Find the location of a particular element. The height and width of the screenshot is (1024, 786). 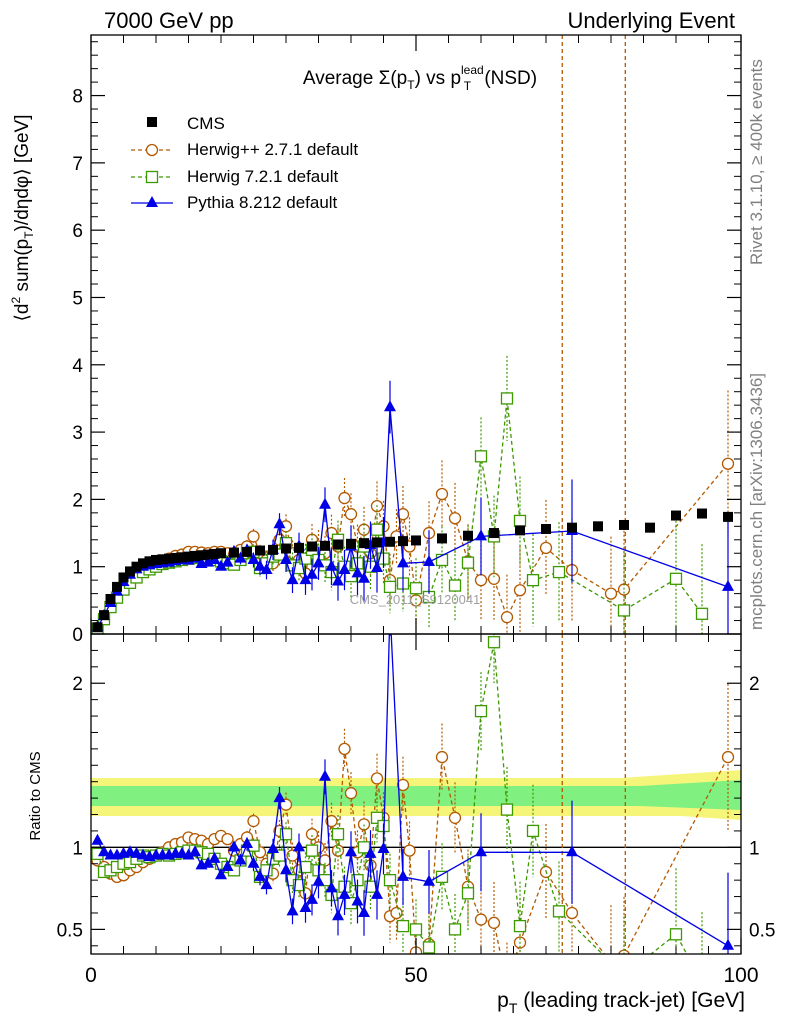

ratio-y-tick-label: 1 is located at coordinates (77, 848).